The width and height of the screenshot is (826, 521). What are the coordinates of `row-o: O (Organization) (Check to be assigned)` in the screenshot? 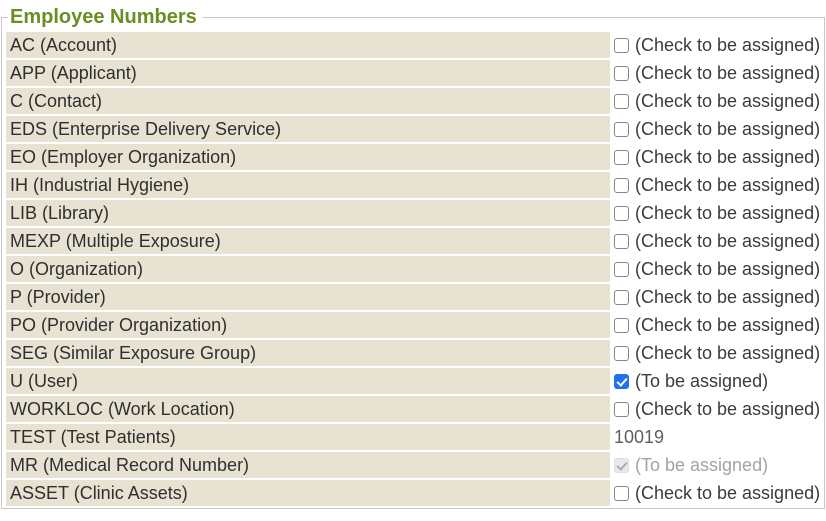 It's located at (413, 269).